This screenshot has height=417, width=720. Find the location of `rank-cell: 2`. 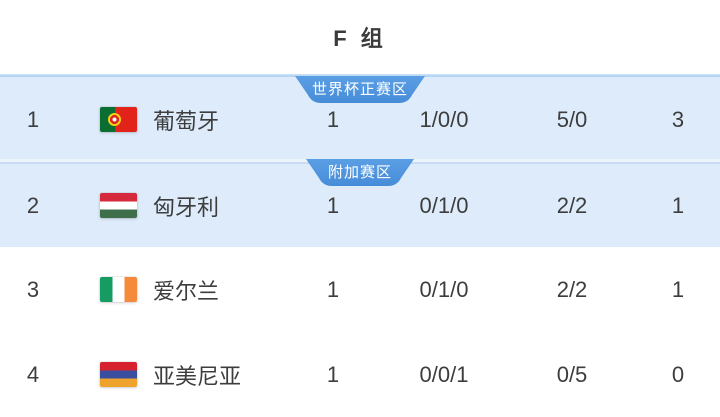

rank-cell: 2 is located at coordinates (33, 205).